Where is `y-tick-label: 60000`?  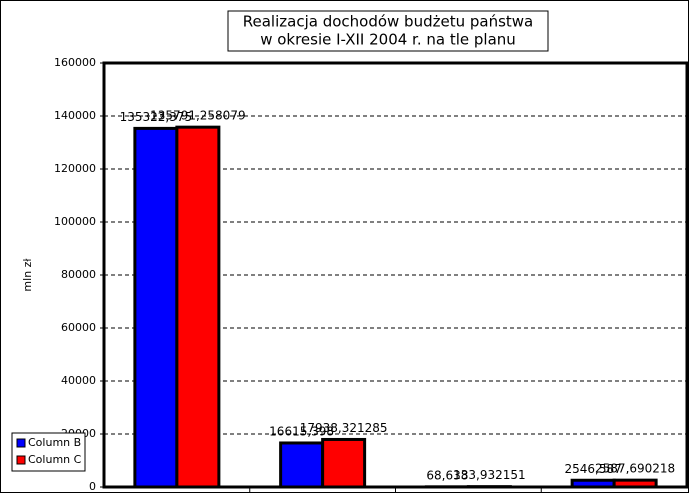
y-tick-label: 60000 is located at coordinates (78, 327).